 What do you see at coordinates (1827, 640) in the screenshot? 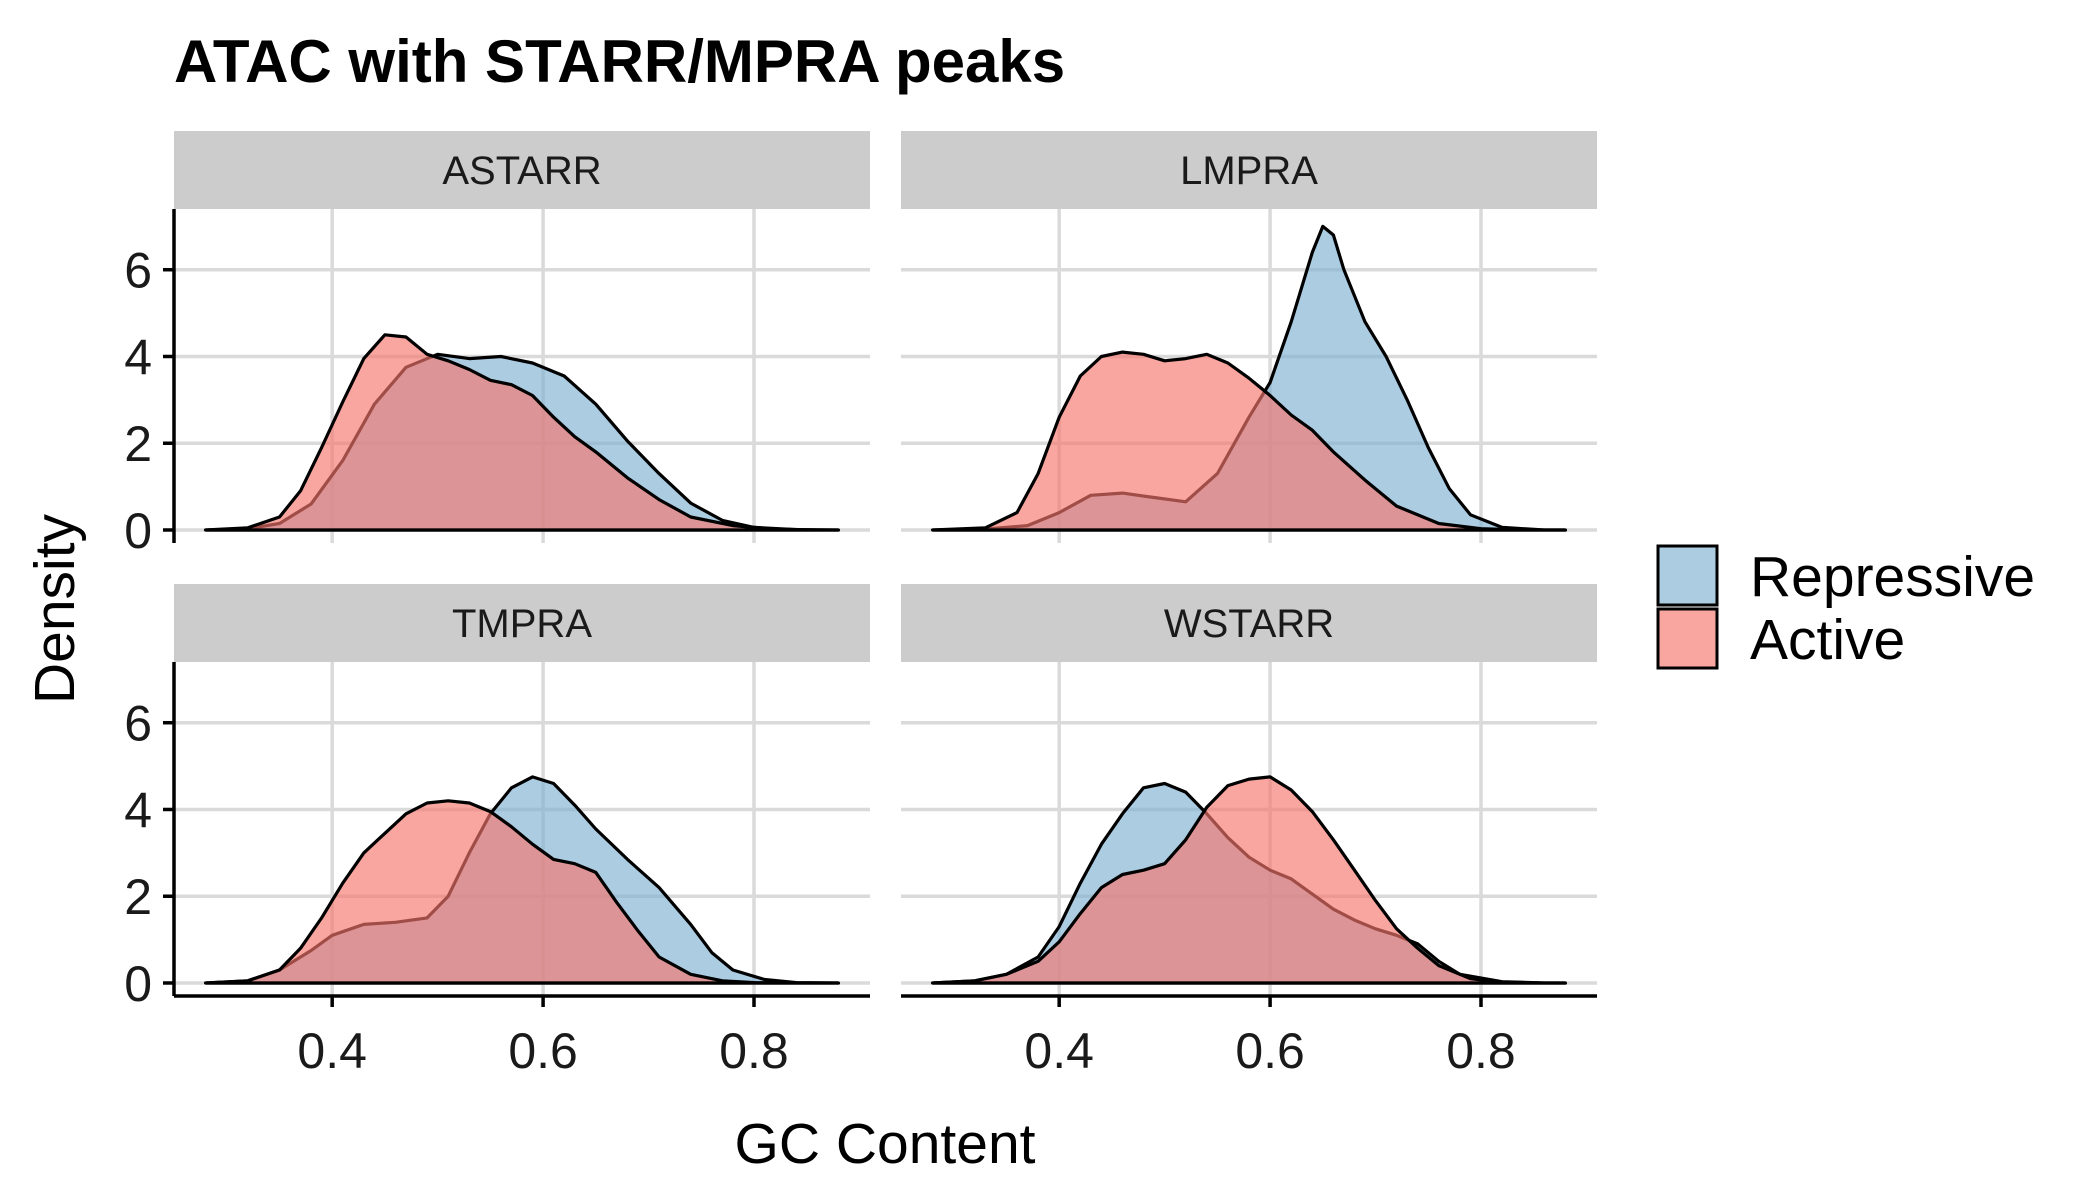
I see `legend-label: Active` at bounding box center [1827, 640].